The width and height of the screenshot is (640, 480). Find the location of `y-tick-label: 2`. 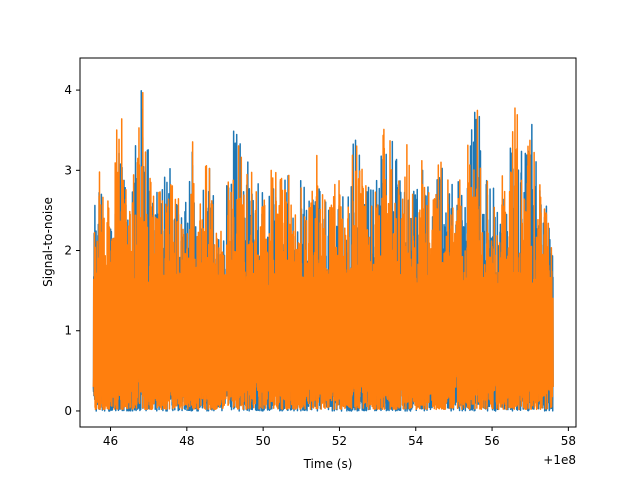

y-tick-label: 2 is located at coordinates (68, 251).